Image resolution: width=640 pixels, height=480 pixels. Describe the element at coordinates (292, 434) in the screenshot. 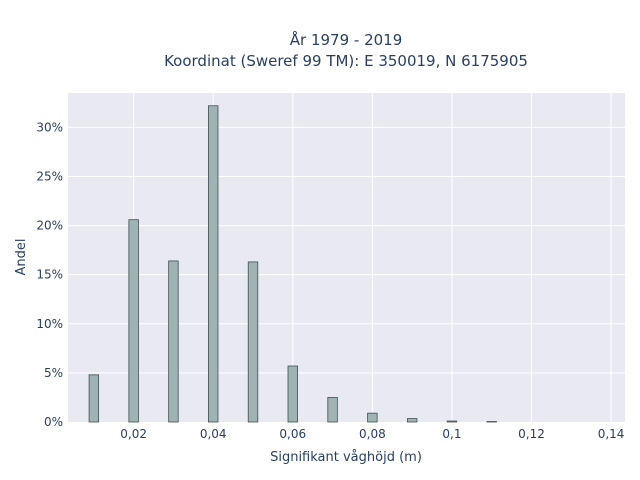

I see `x-tick-label: 0,06` at that location.